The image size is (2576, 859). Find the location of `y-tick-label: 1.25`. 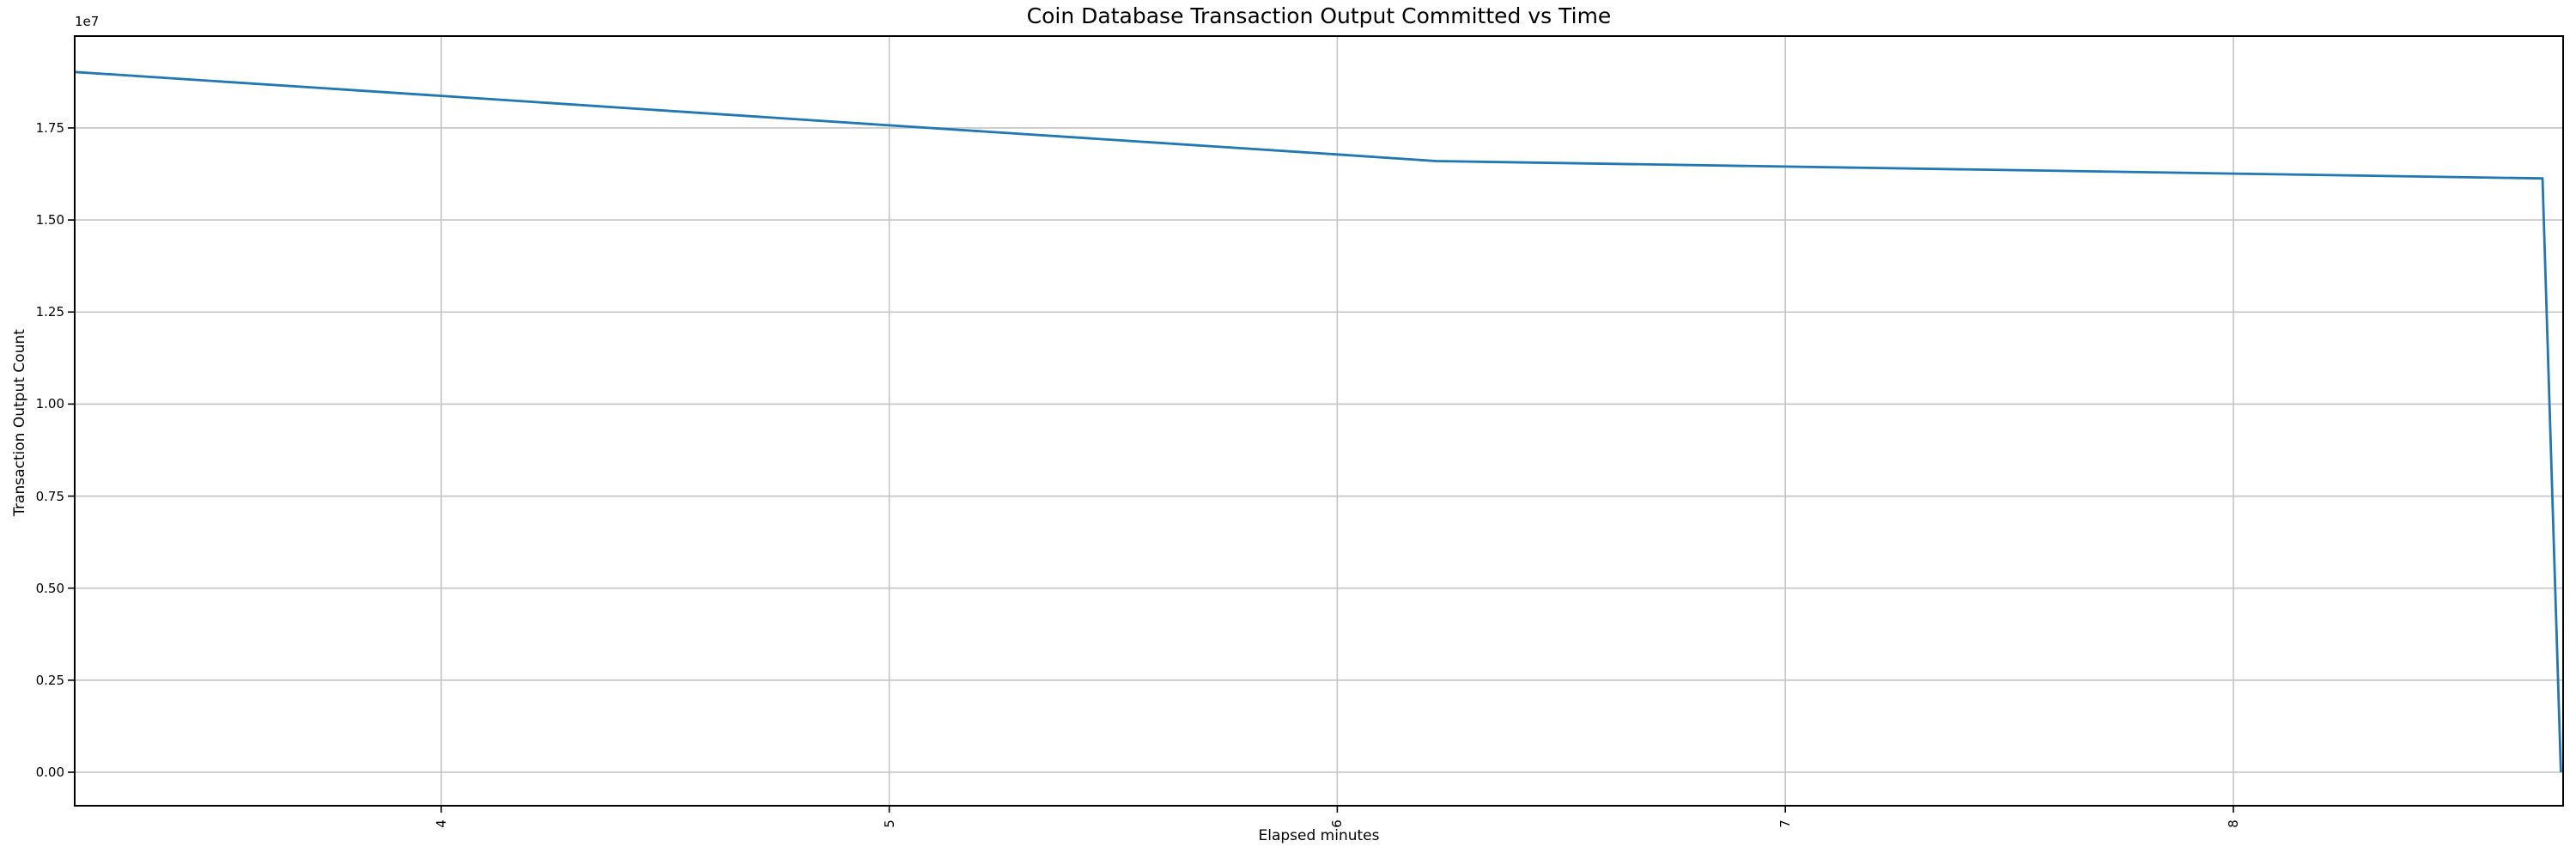

y-tick-label: 1.25 is located at coordinates (49, 312).